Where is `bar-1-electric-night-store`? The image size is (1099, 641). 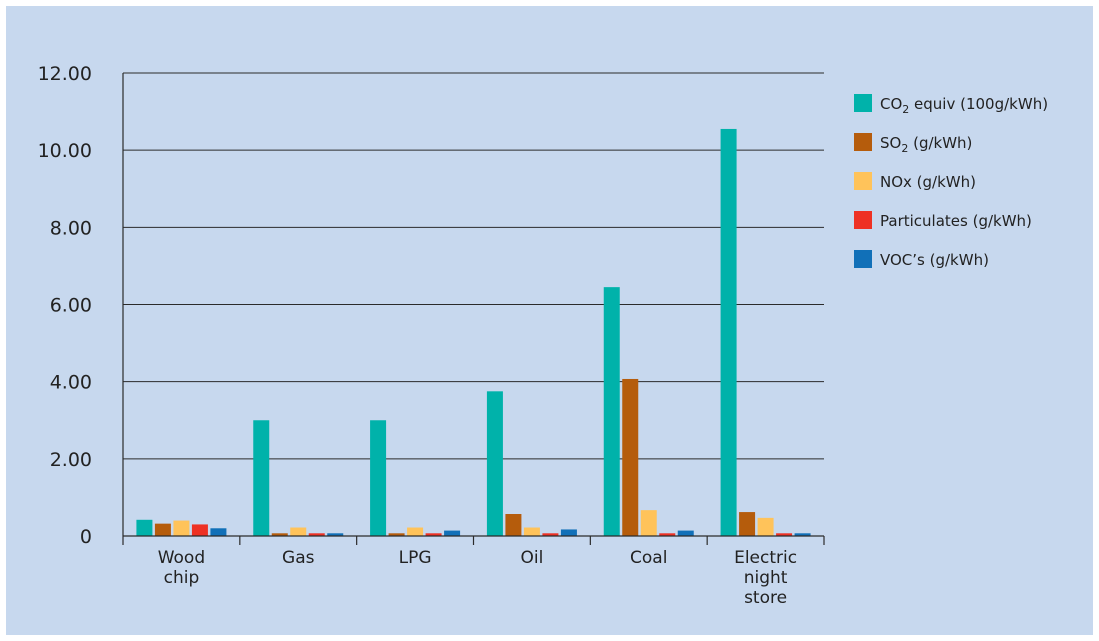 bar-1-electric-night-store is located at coordinates (728, 332).